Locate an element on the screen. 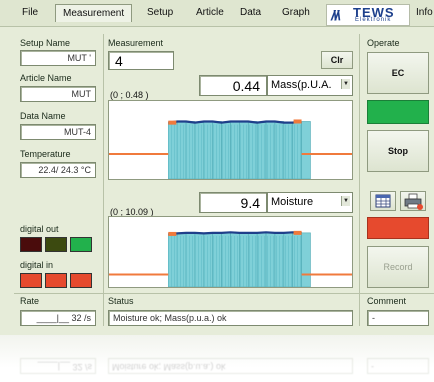 The image size is (434, 382). printer-button is located at coordinates (413, 201).